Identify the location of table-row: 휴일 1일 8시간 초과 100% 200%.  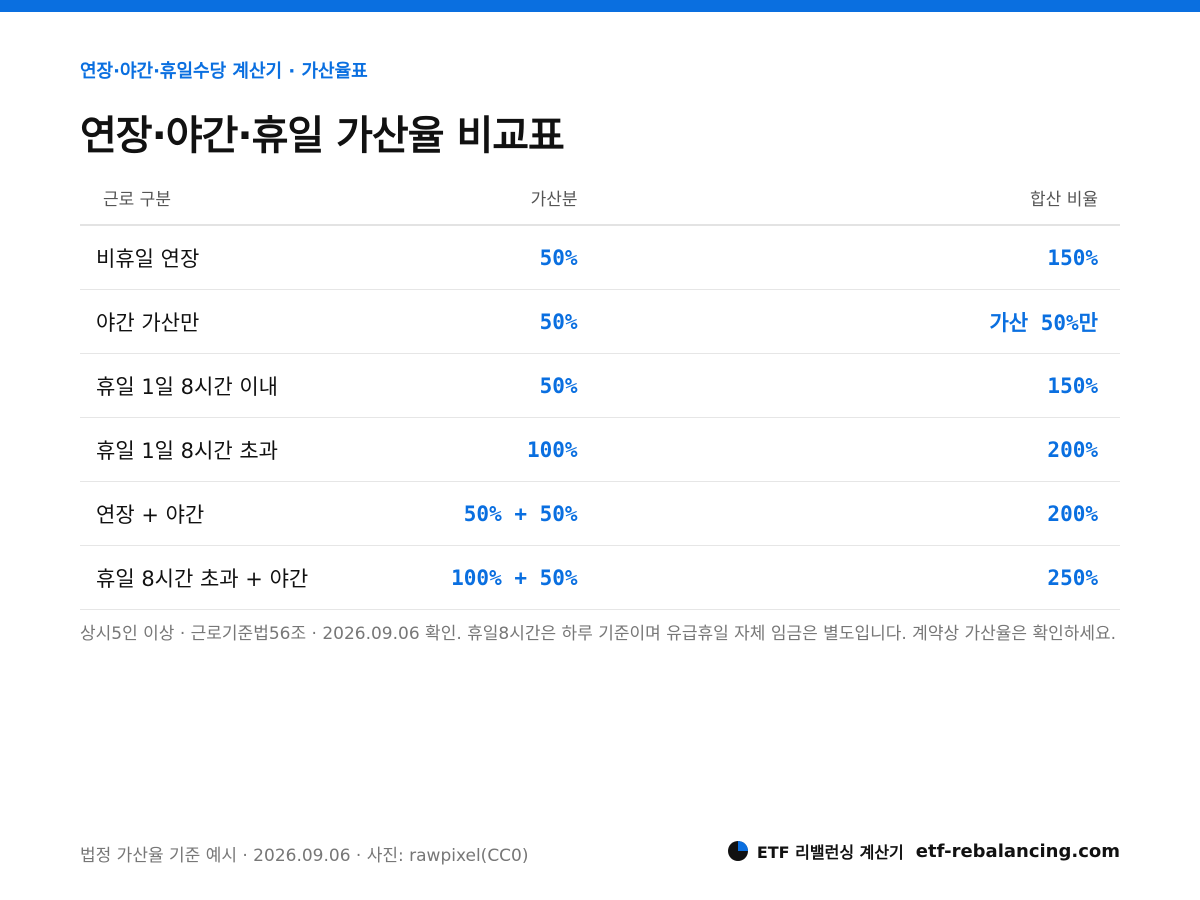
(600, 449).